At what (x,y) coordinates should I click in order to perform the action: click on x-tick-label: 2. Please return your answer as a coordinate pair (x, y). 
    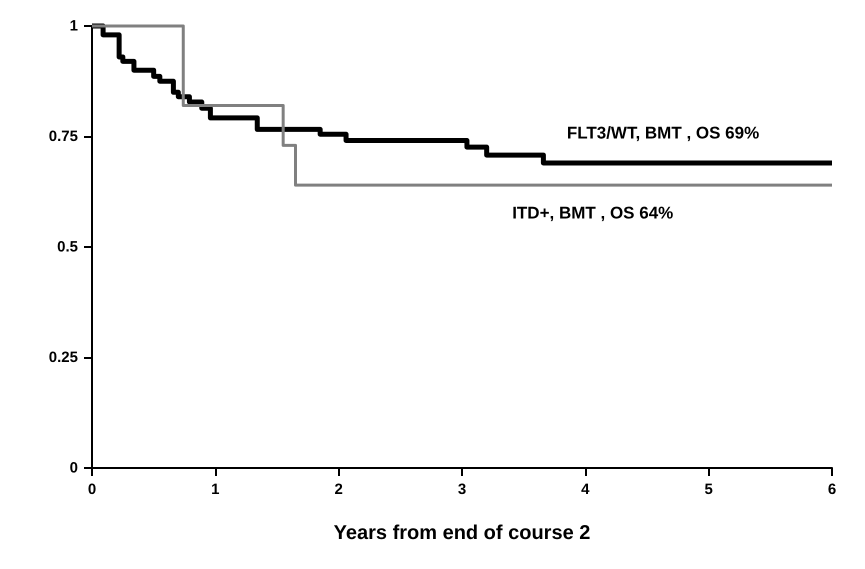
    Looking at the image, I should click on (338, 489).